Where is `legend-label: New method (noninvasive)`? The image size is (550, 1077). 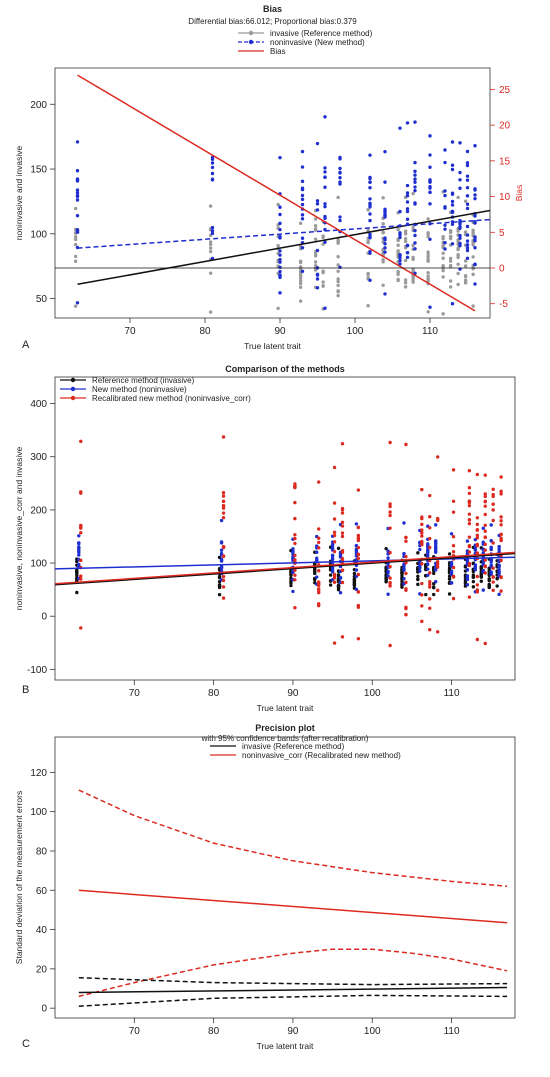
legend-label: New method (noninvasive) is located at coordinates (139, 389).